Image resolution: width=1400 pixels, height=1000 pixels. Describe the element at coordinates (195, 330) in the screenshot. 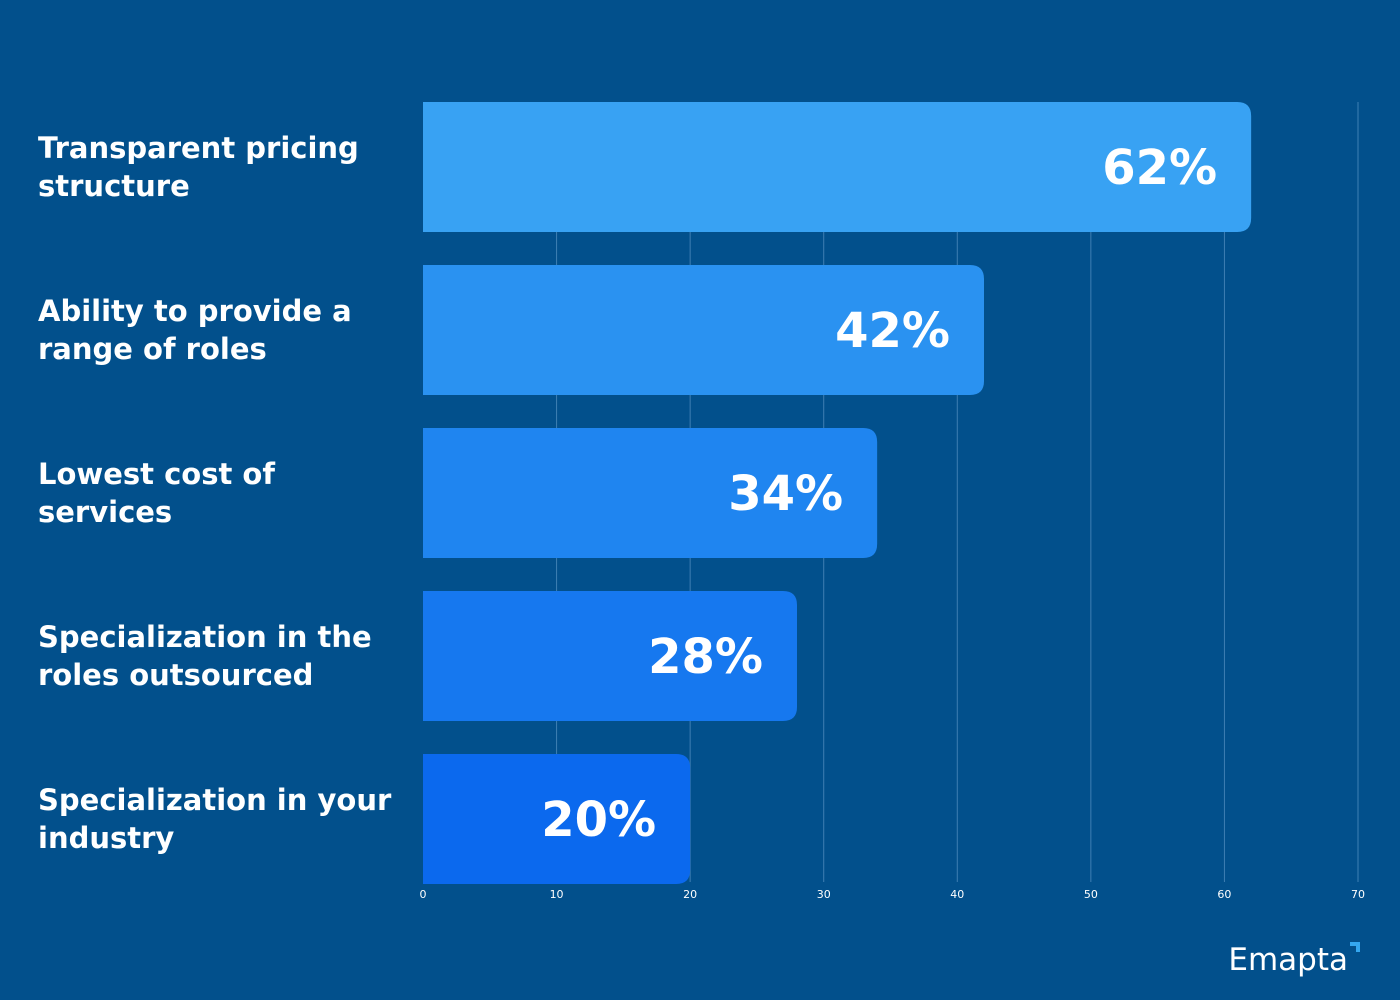

I see `category-label-1: Ability to provide a range of roles` at that location.